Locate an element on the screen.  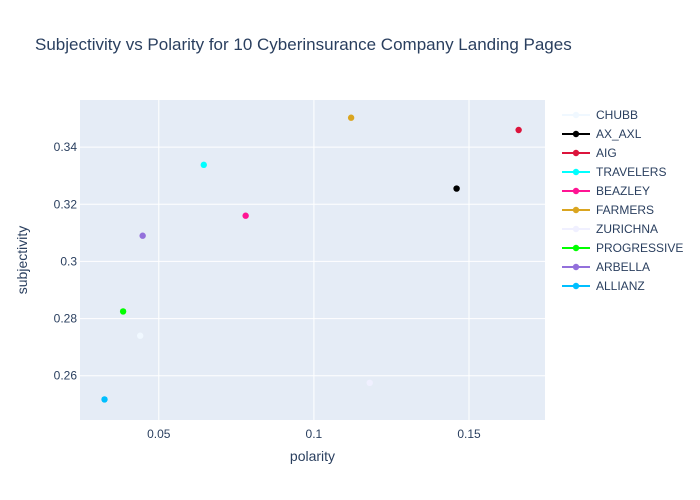
legend-label: PROGRESSIVE is located at coordinates (639, 248).